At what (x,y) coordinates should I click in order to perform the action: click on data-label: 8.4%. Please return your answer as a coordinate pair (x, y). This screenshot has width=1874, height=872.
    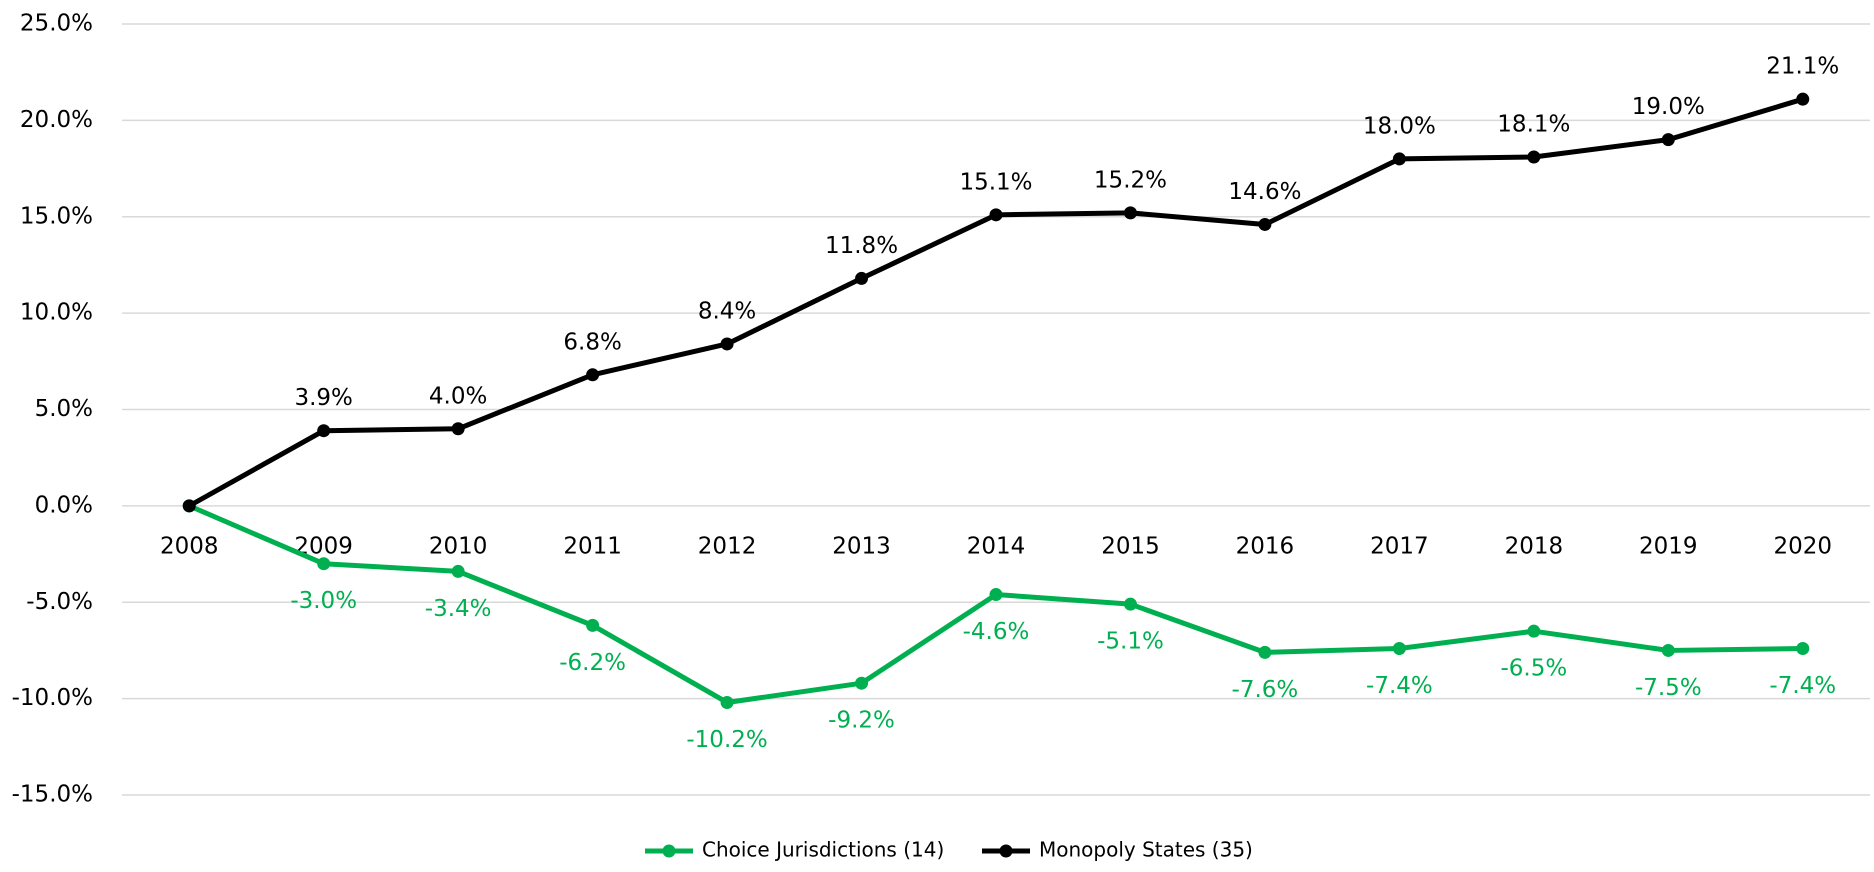
    Looking at the image, I should click on (727, 311).